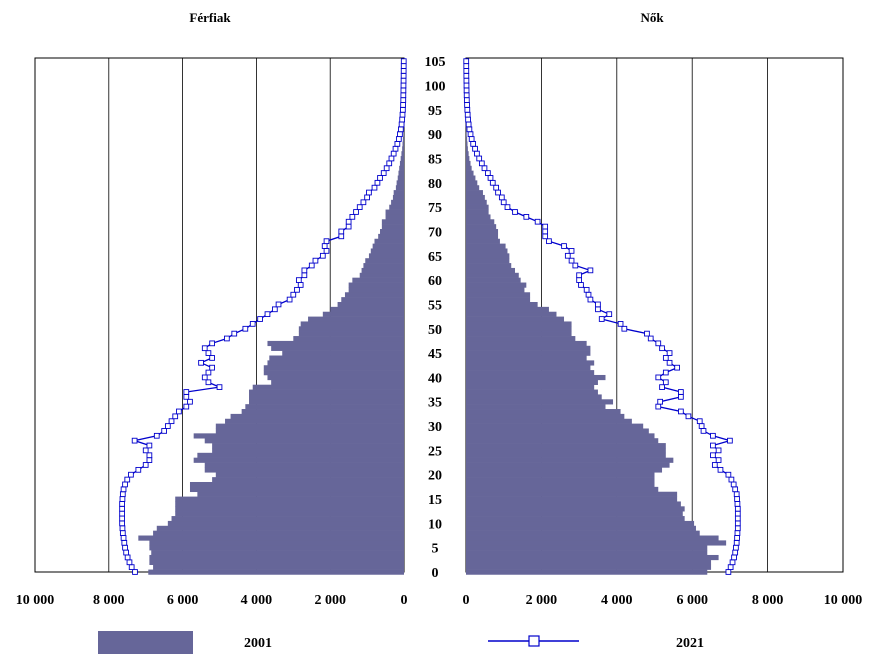  Describe the element at coordinates (435, 330) in the screenshot. I see `age-tick-label: 50` at that location.